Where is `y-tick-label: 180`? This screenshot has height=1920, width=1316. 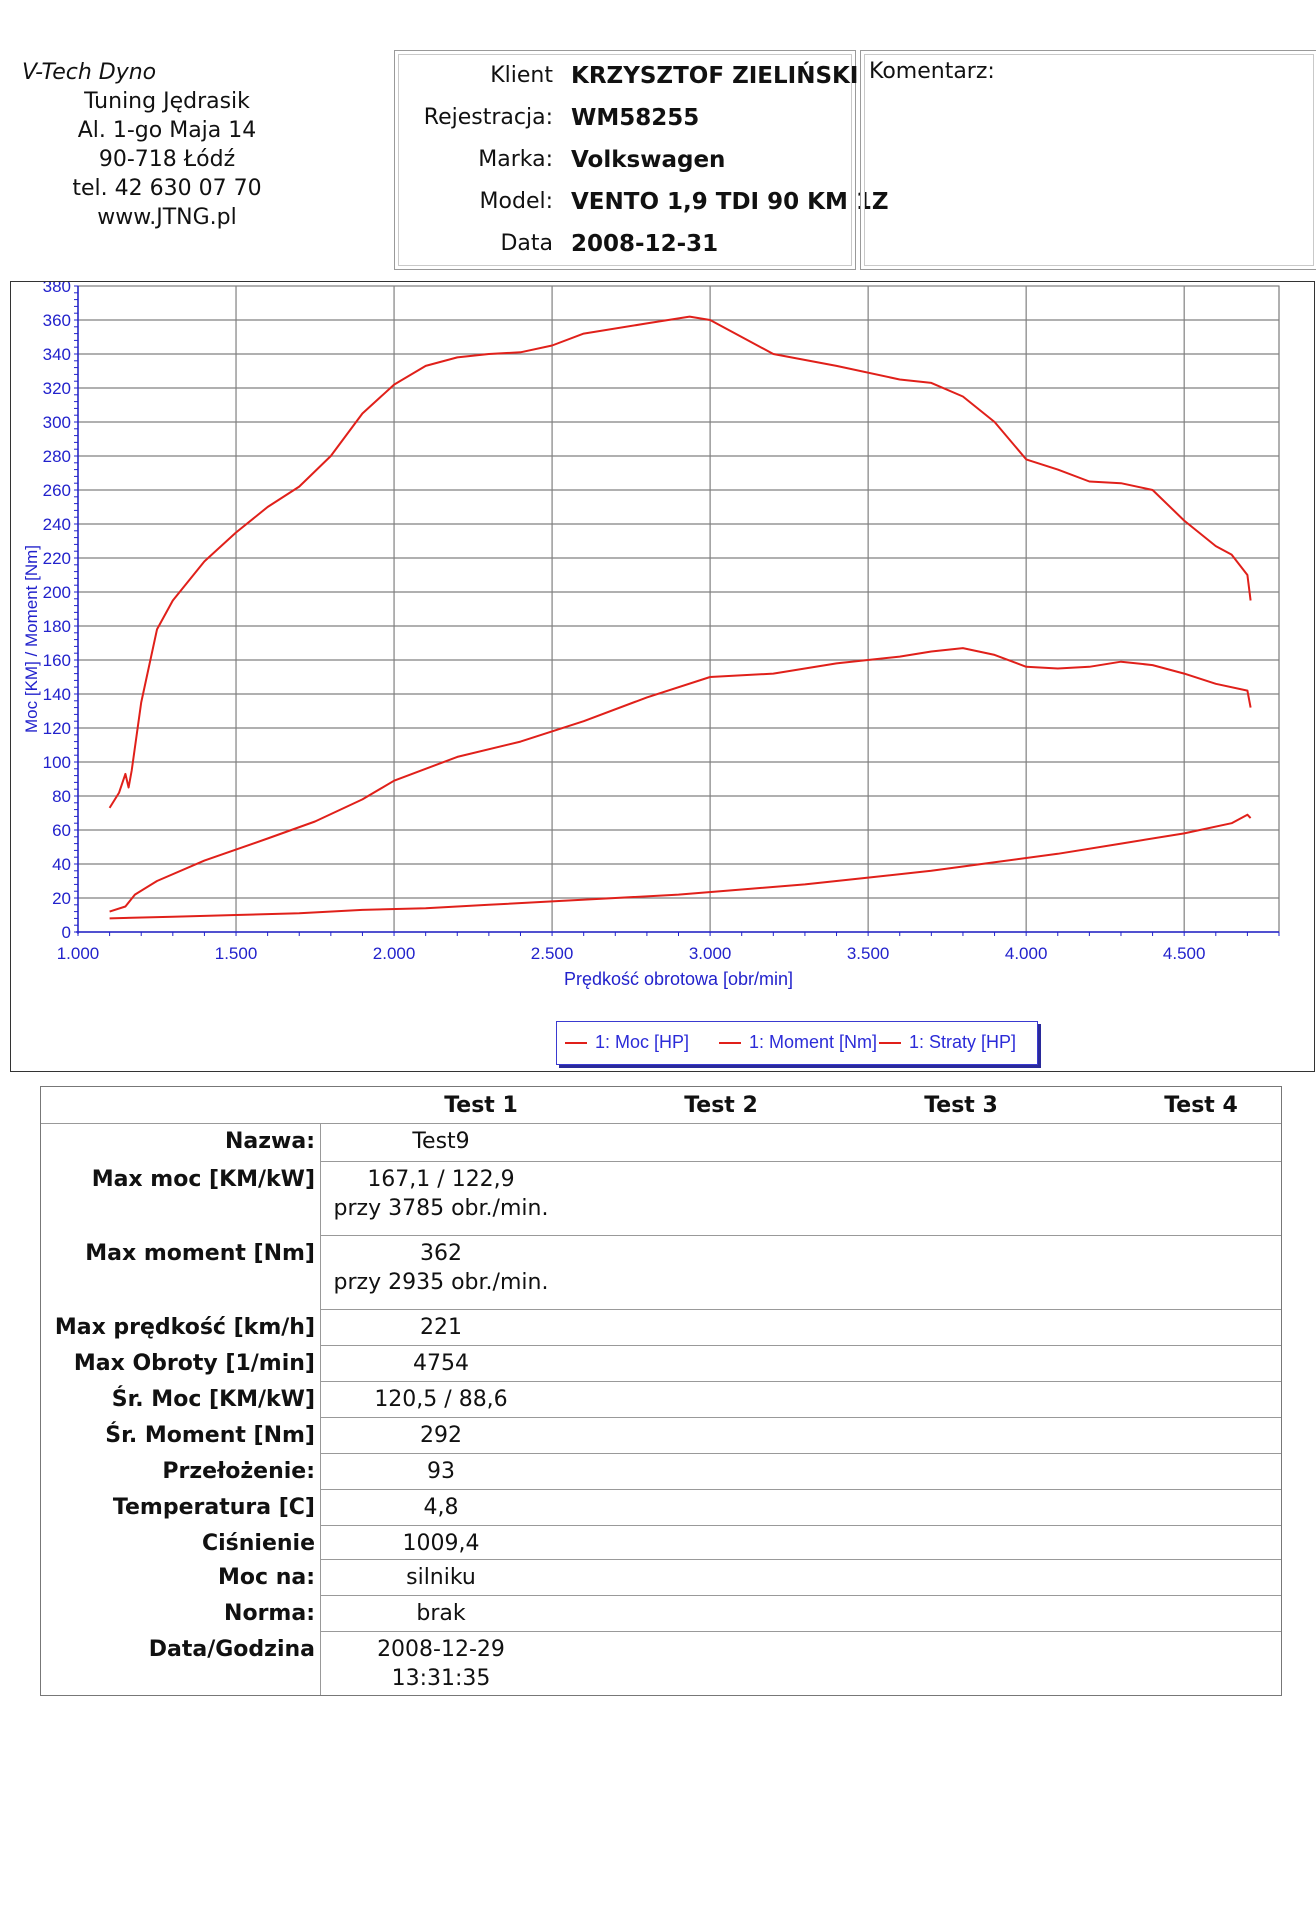
y-tick-label: 180 is located at coordinates (57, 626).